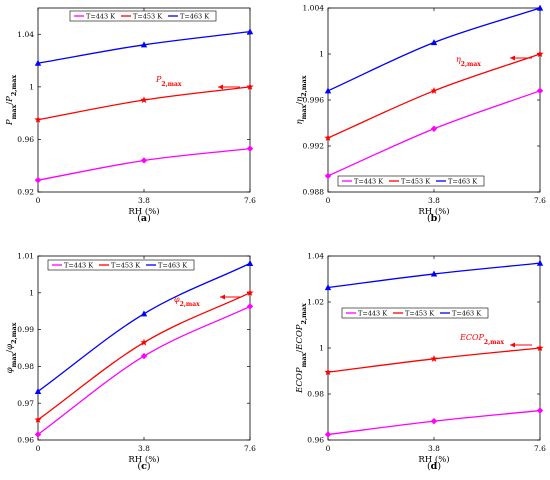  What do you see at coordinates (315, 302) in the screenshot?
I see `y-tick-label: 1.02` at bounding box center [315, 302].